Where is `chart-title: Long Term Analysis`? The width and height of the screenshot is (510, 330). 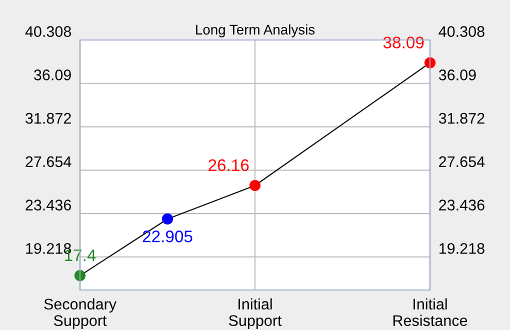
chart-title: Long Term Analysis is located at coordinates (255, 31).